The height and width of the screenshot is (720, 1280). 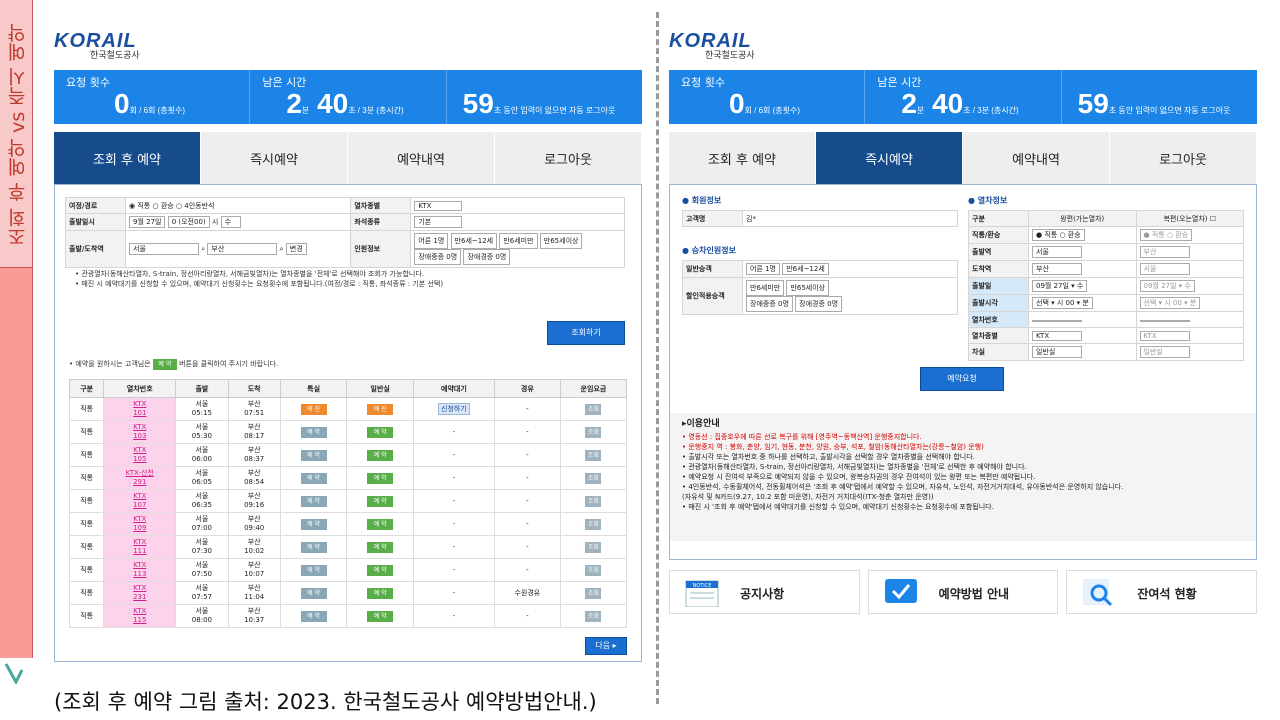 I want to click on return-value: 부산, so click(x=1189, y=252).